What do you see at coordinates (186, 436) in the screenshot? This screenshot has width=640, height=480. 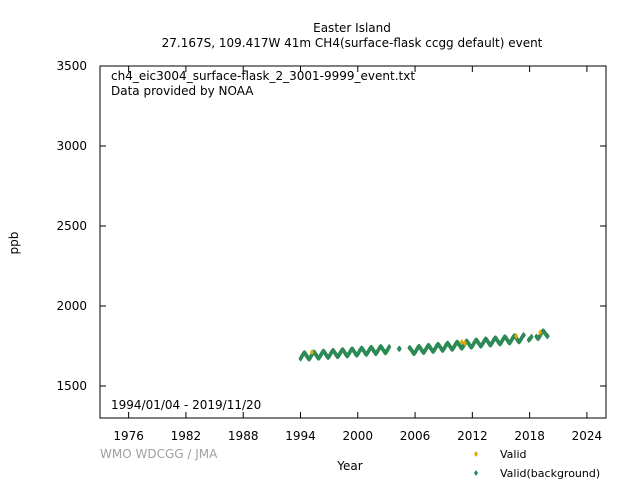 I see `x-tick-label: 1982` at bounding box center [186, 436].